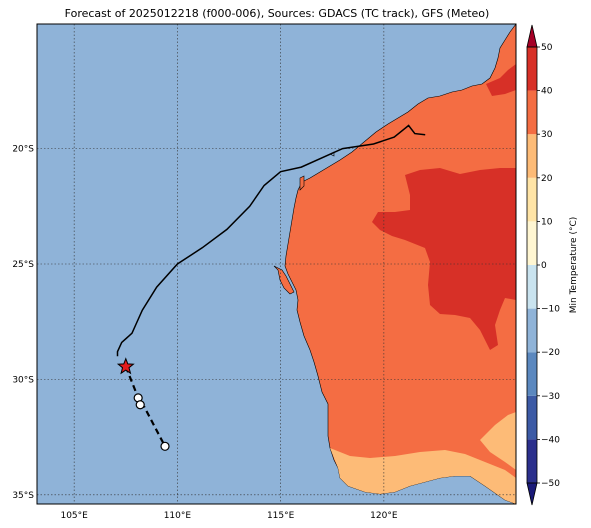  I want to click on colorbar-tick-label: 0, so click(544, 266).